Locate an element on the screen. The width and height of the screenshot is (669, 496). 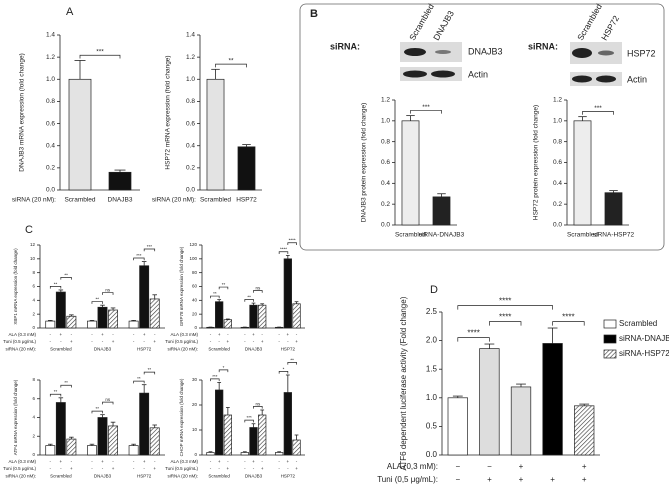
y-tick-label: 40 is located at coordinates (195, 300).